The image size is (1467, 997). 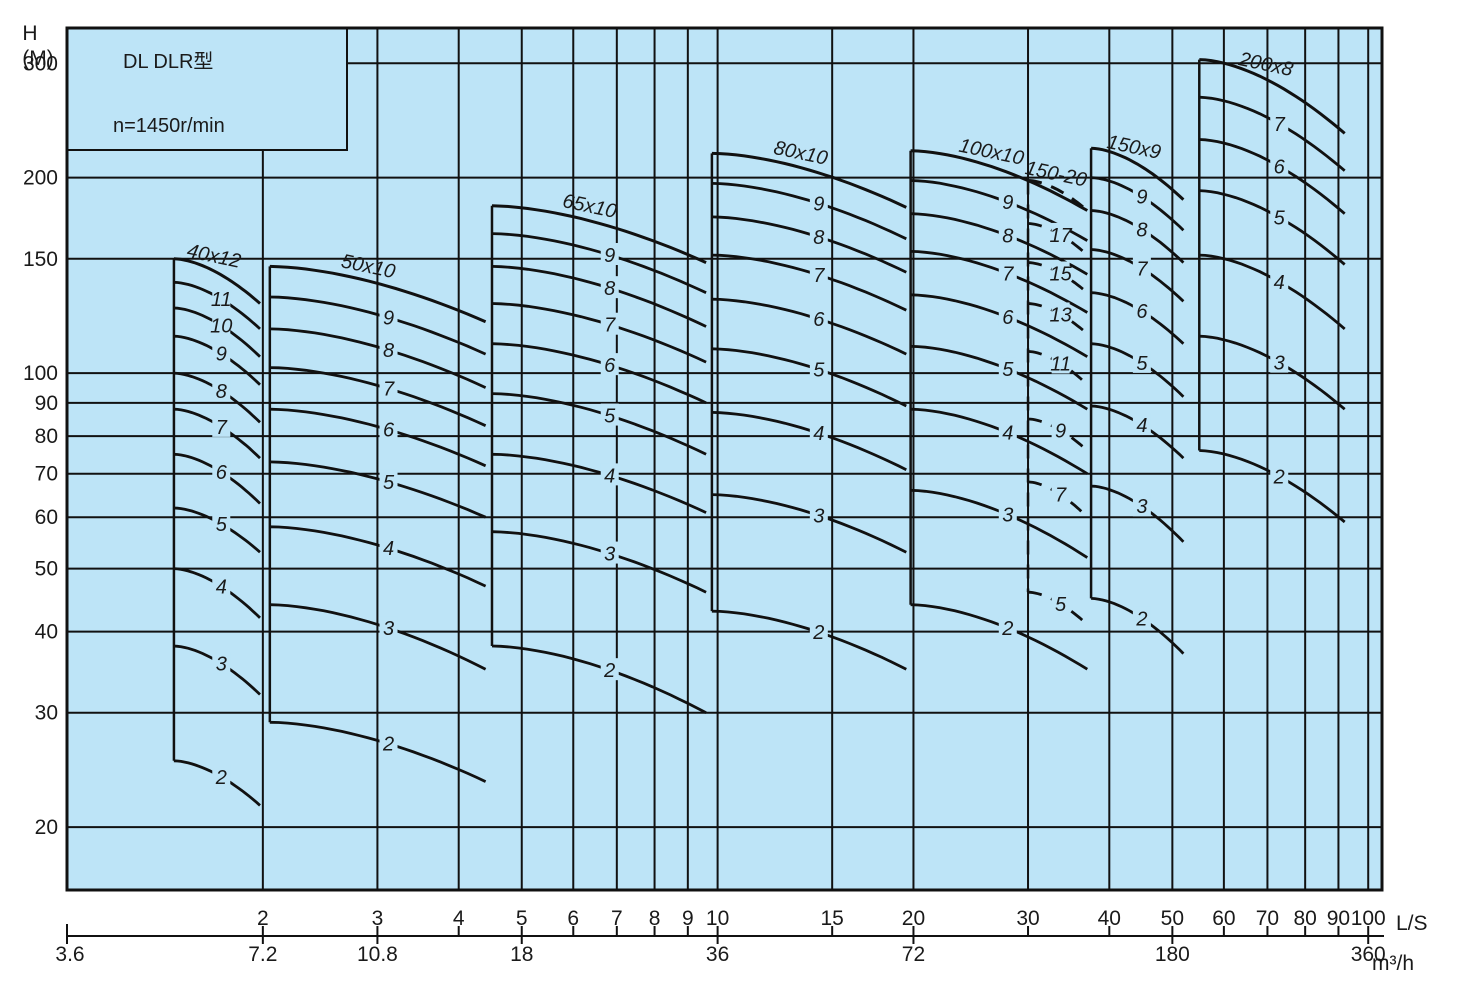 What do you see at coordinates (1172, 918) in the screenshot?
I see `x-tick-label: 50` at bounding box center [1172, 918].